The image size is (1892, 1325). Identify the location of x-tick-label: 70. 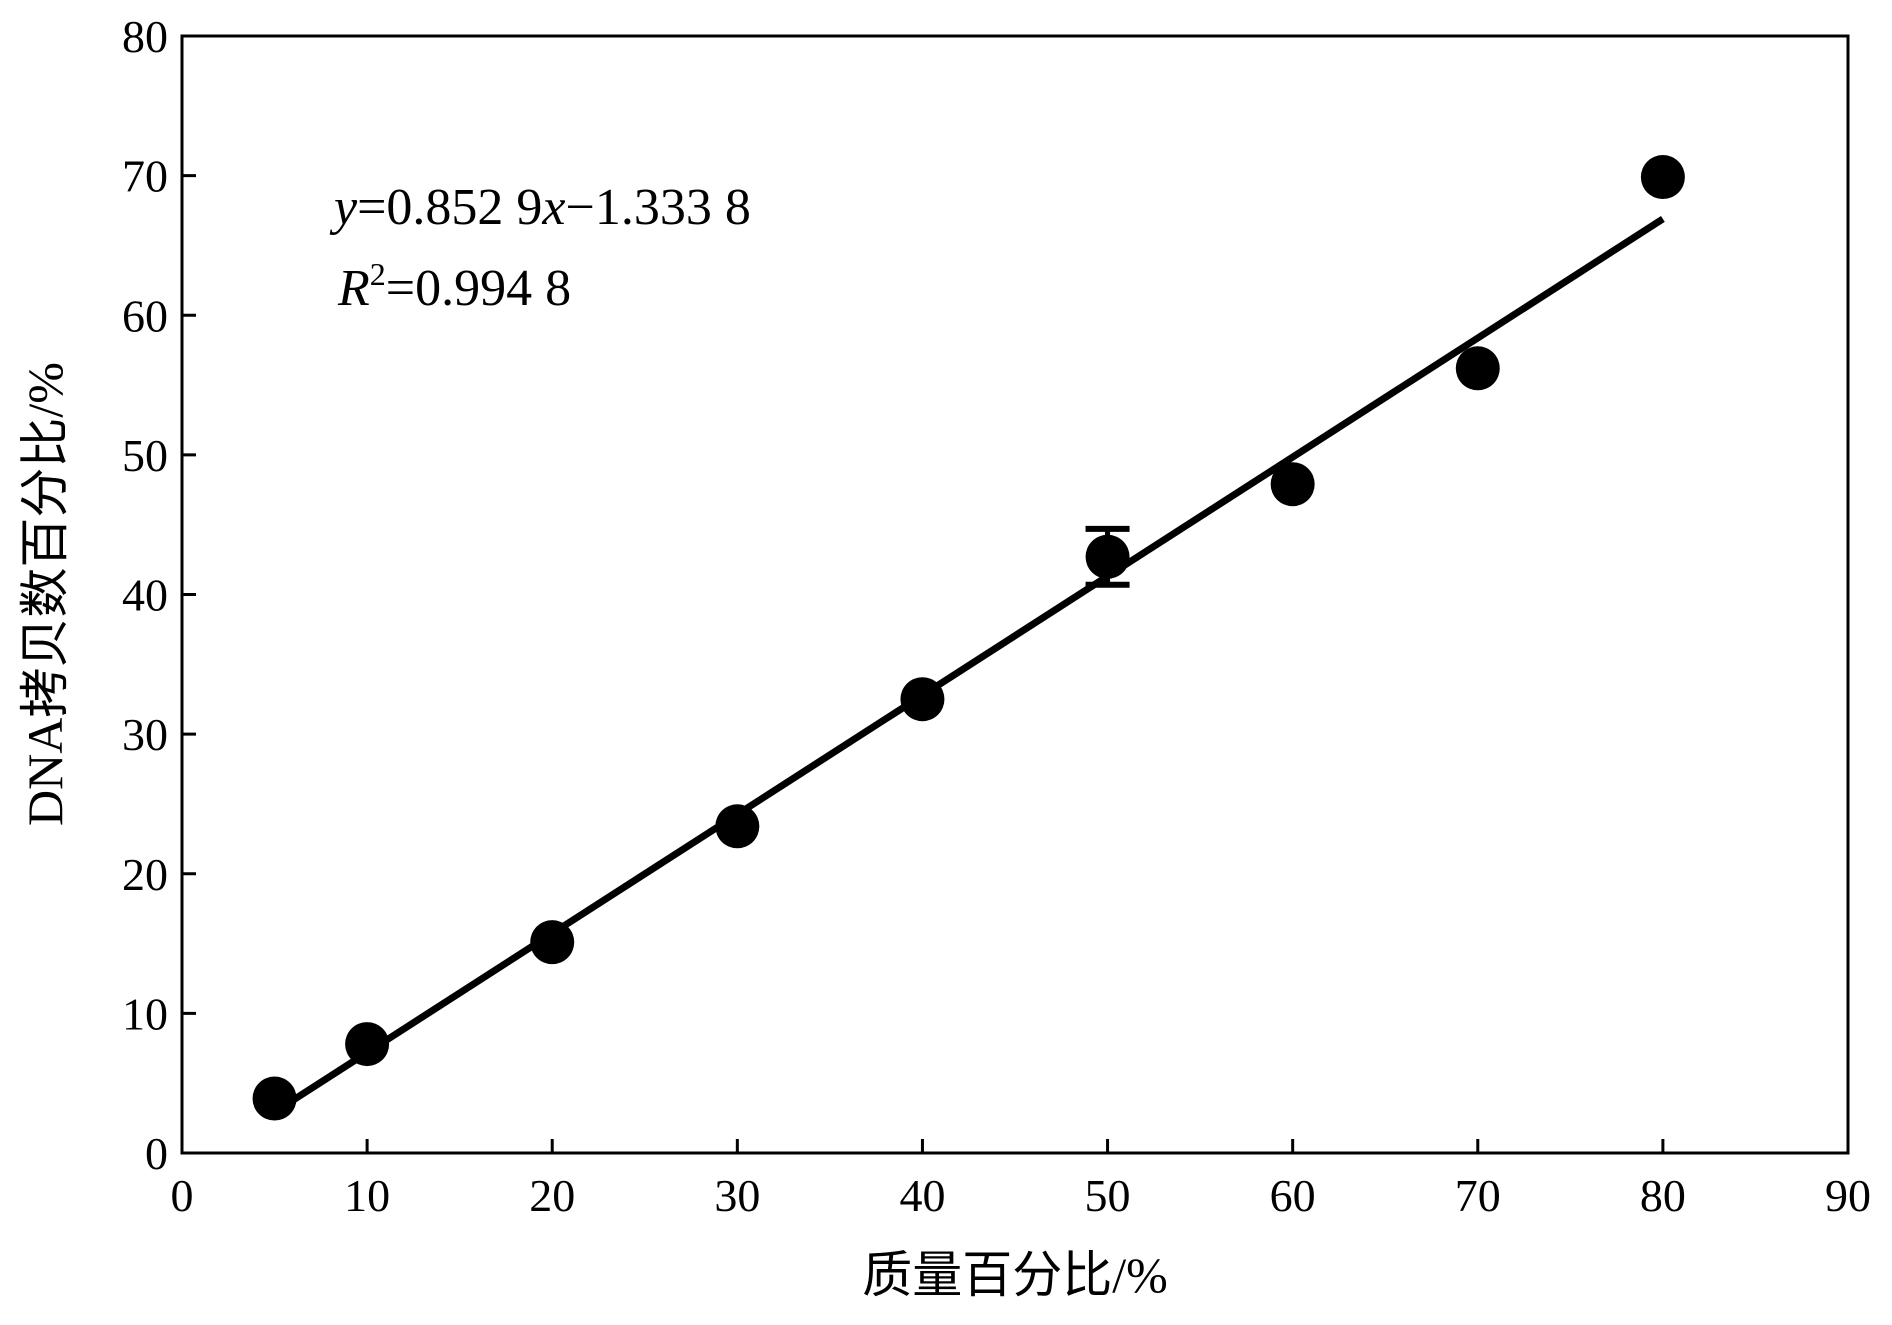
(1478, 1195).